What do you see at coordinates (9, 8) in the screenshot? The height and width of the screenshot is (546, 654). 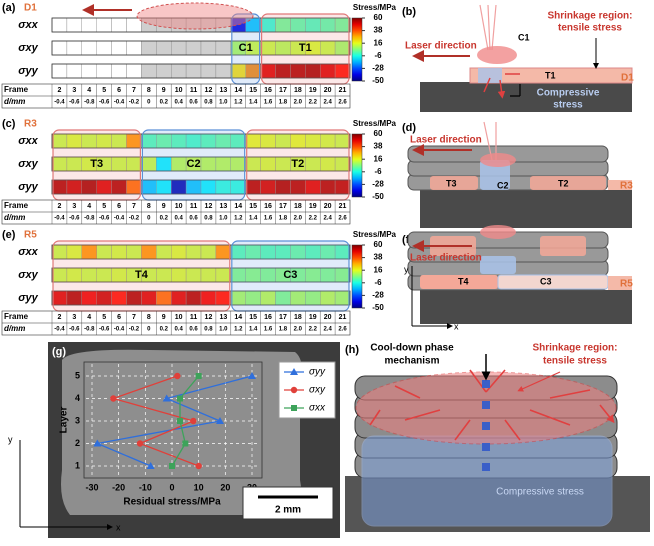 I see `panel-label: (a)` at bounding box center [9, 8].